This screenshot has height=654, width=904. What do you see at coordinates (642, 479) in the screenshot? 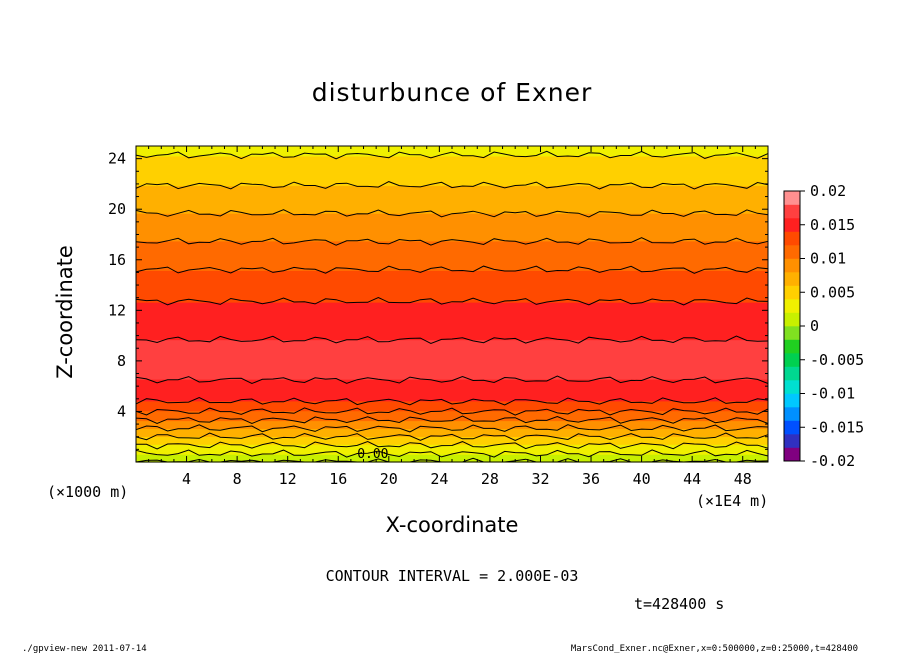
I see `x-tick-label: 40` at bounding box center [642, 479].